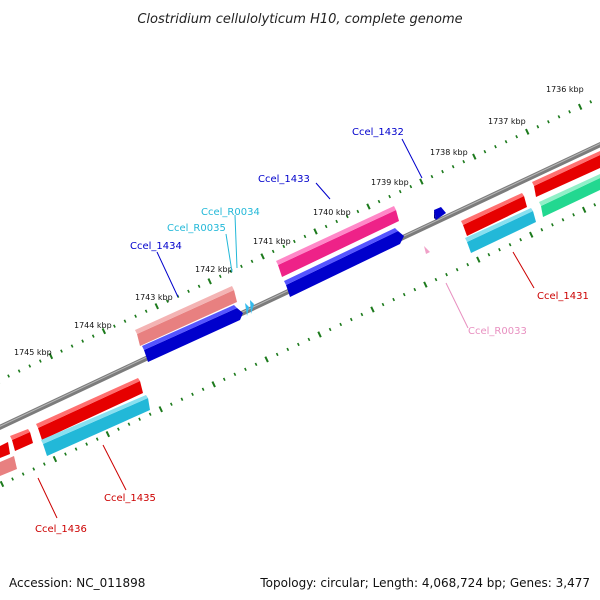 The image size is (600, 600). What do you see at coordinates (507, 121) in the screenshot?
I see `tick-label: 1737 kbp` at bounding box center [507, 121].